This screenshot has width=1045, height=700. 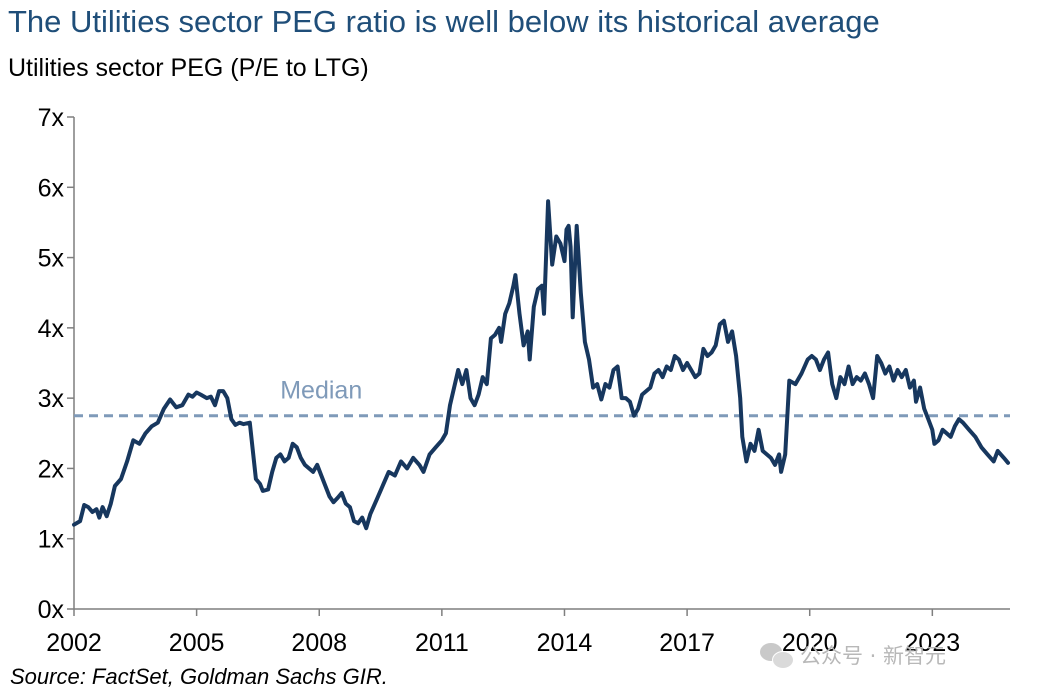 What do you see at coordinates (51, 540) in the screenshot?
I see `y-tick-label: 1x` at bounding box center [51, 540].